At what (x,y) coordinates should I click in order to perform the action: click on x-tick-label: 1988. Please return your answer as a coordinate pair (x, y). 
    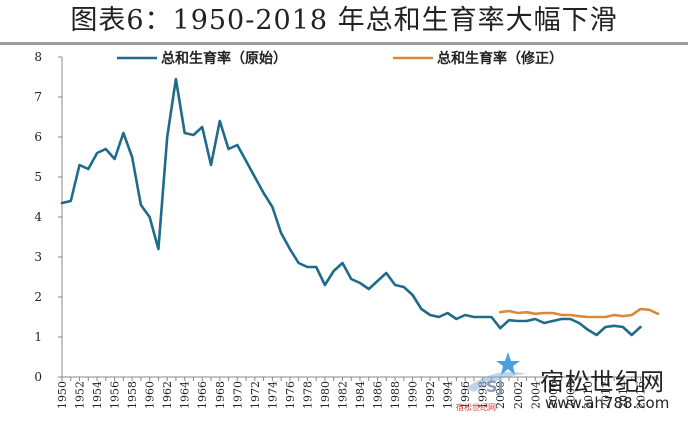
    Looking at the image, I should click on (395, 395).